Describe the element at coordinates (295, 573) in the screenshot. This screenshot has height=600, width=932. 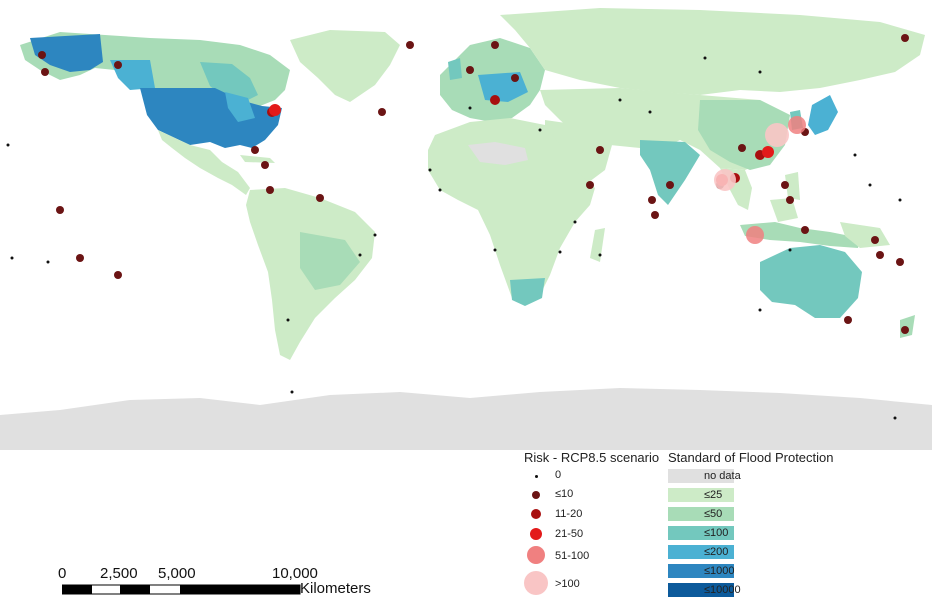
I see `scale-tick-3: 10,000` at that location.